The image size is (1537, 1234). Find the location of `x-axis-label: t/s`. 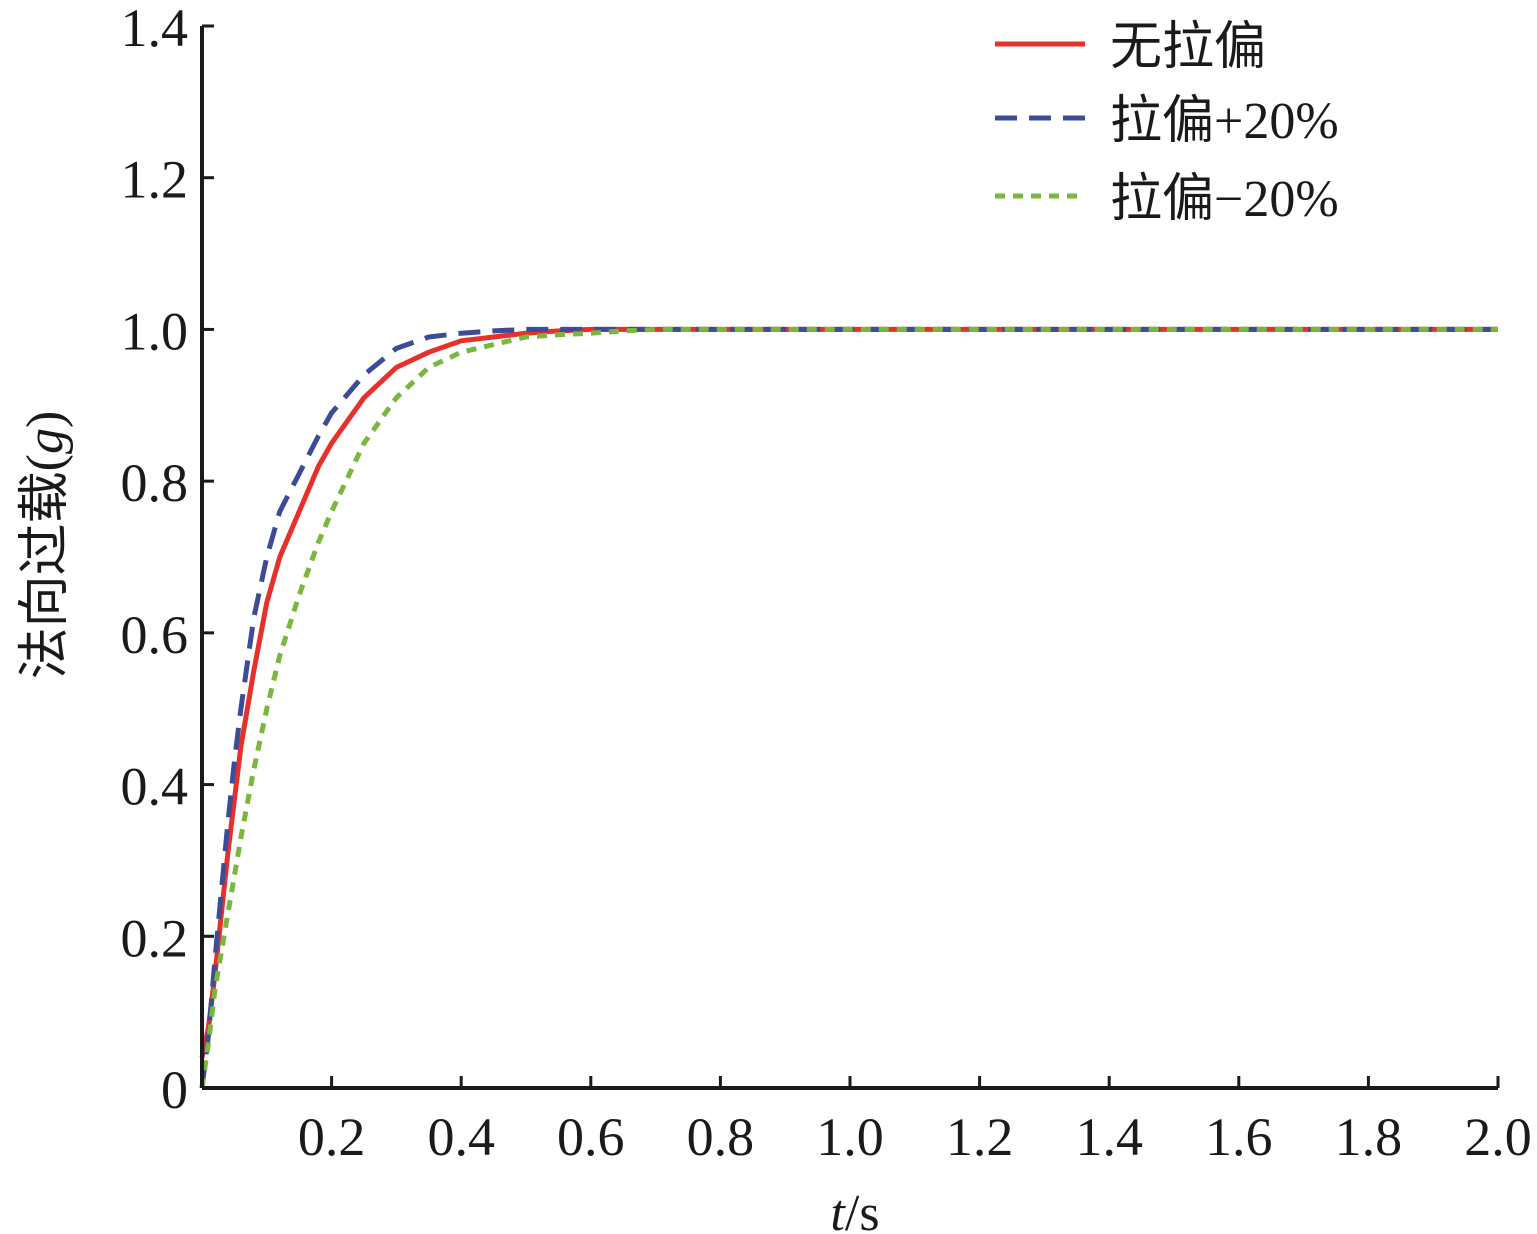

x-axis-label: t/s is located at coordinates (854, 1209).